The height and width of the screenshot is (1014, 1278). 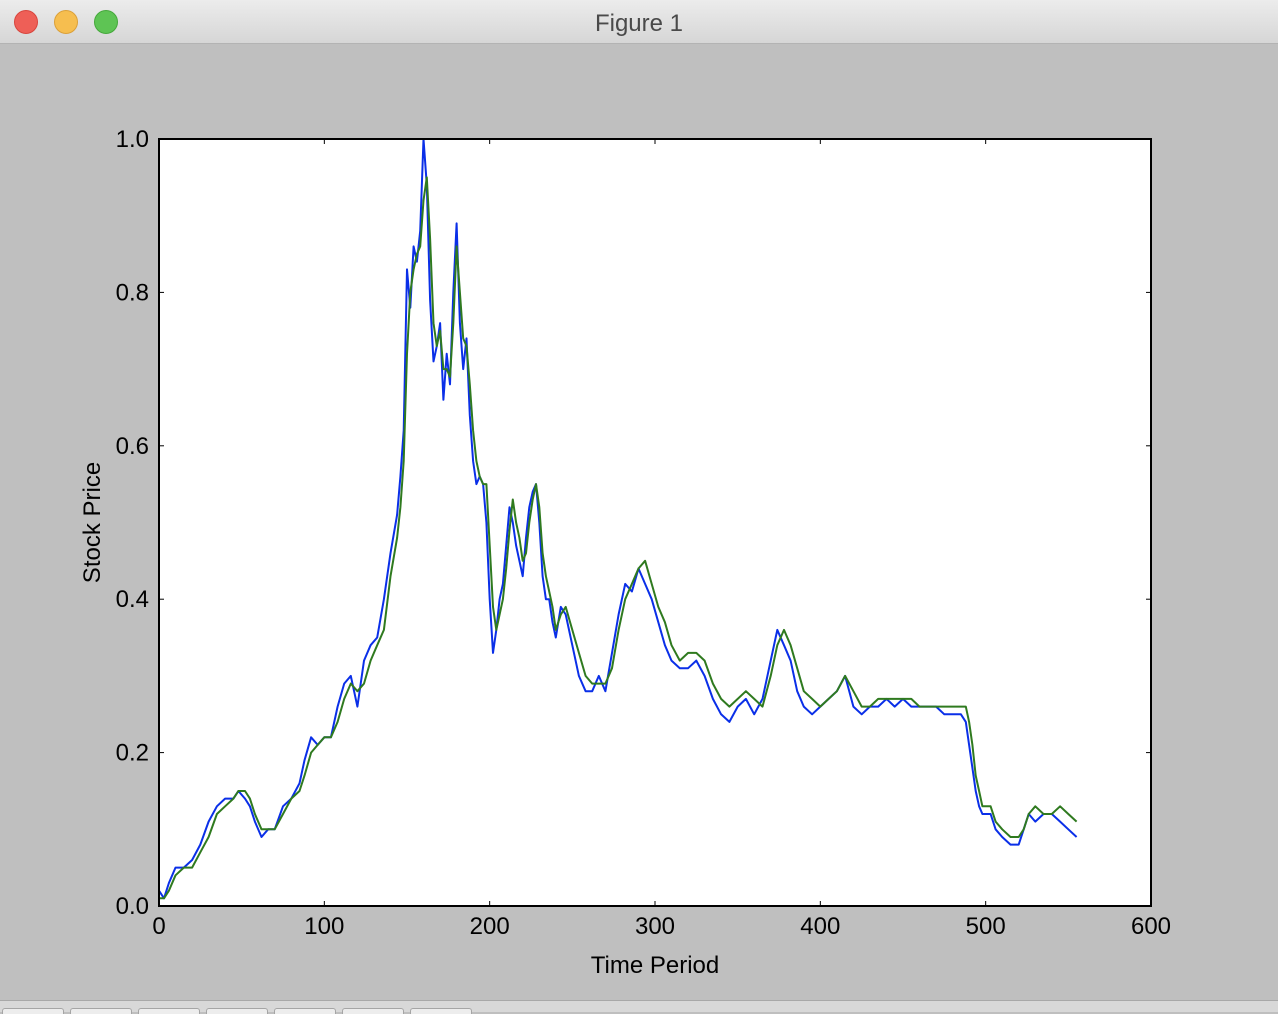 I want to click on home-icon, so click(x=33, y=1011).